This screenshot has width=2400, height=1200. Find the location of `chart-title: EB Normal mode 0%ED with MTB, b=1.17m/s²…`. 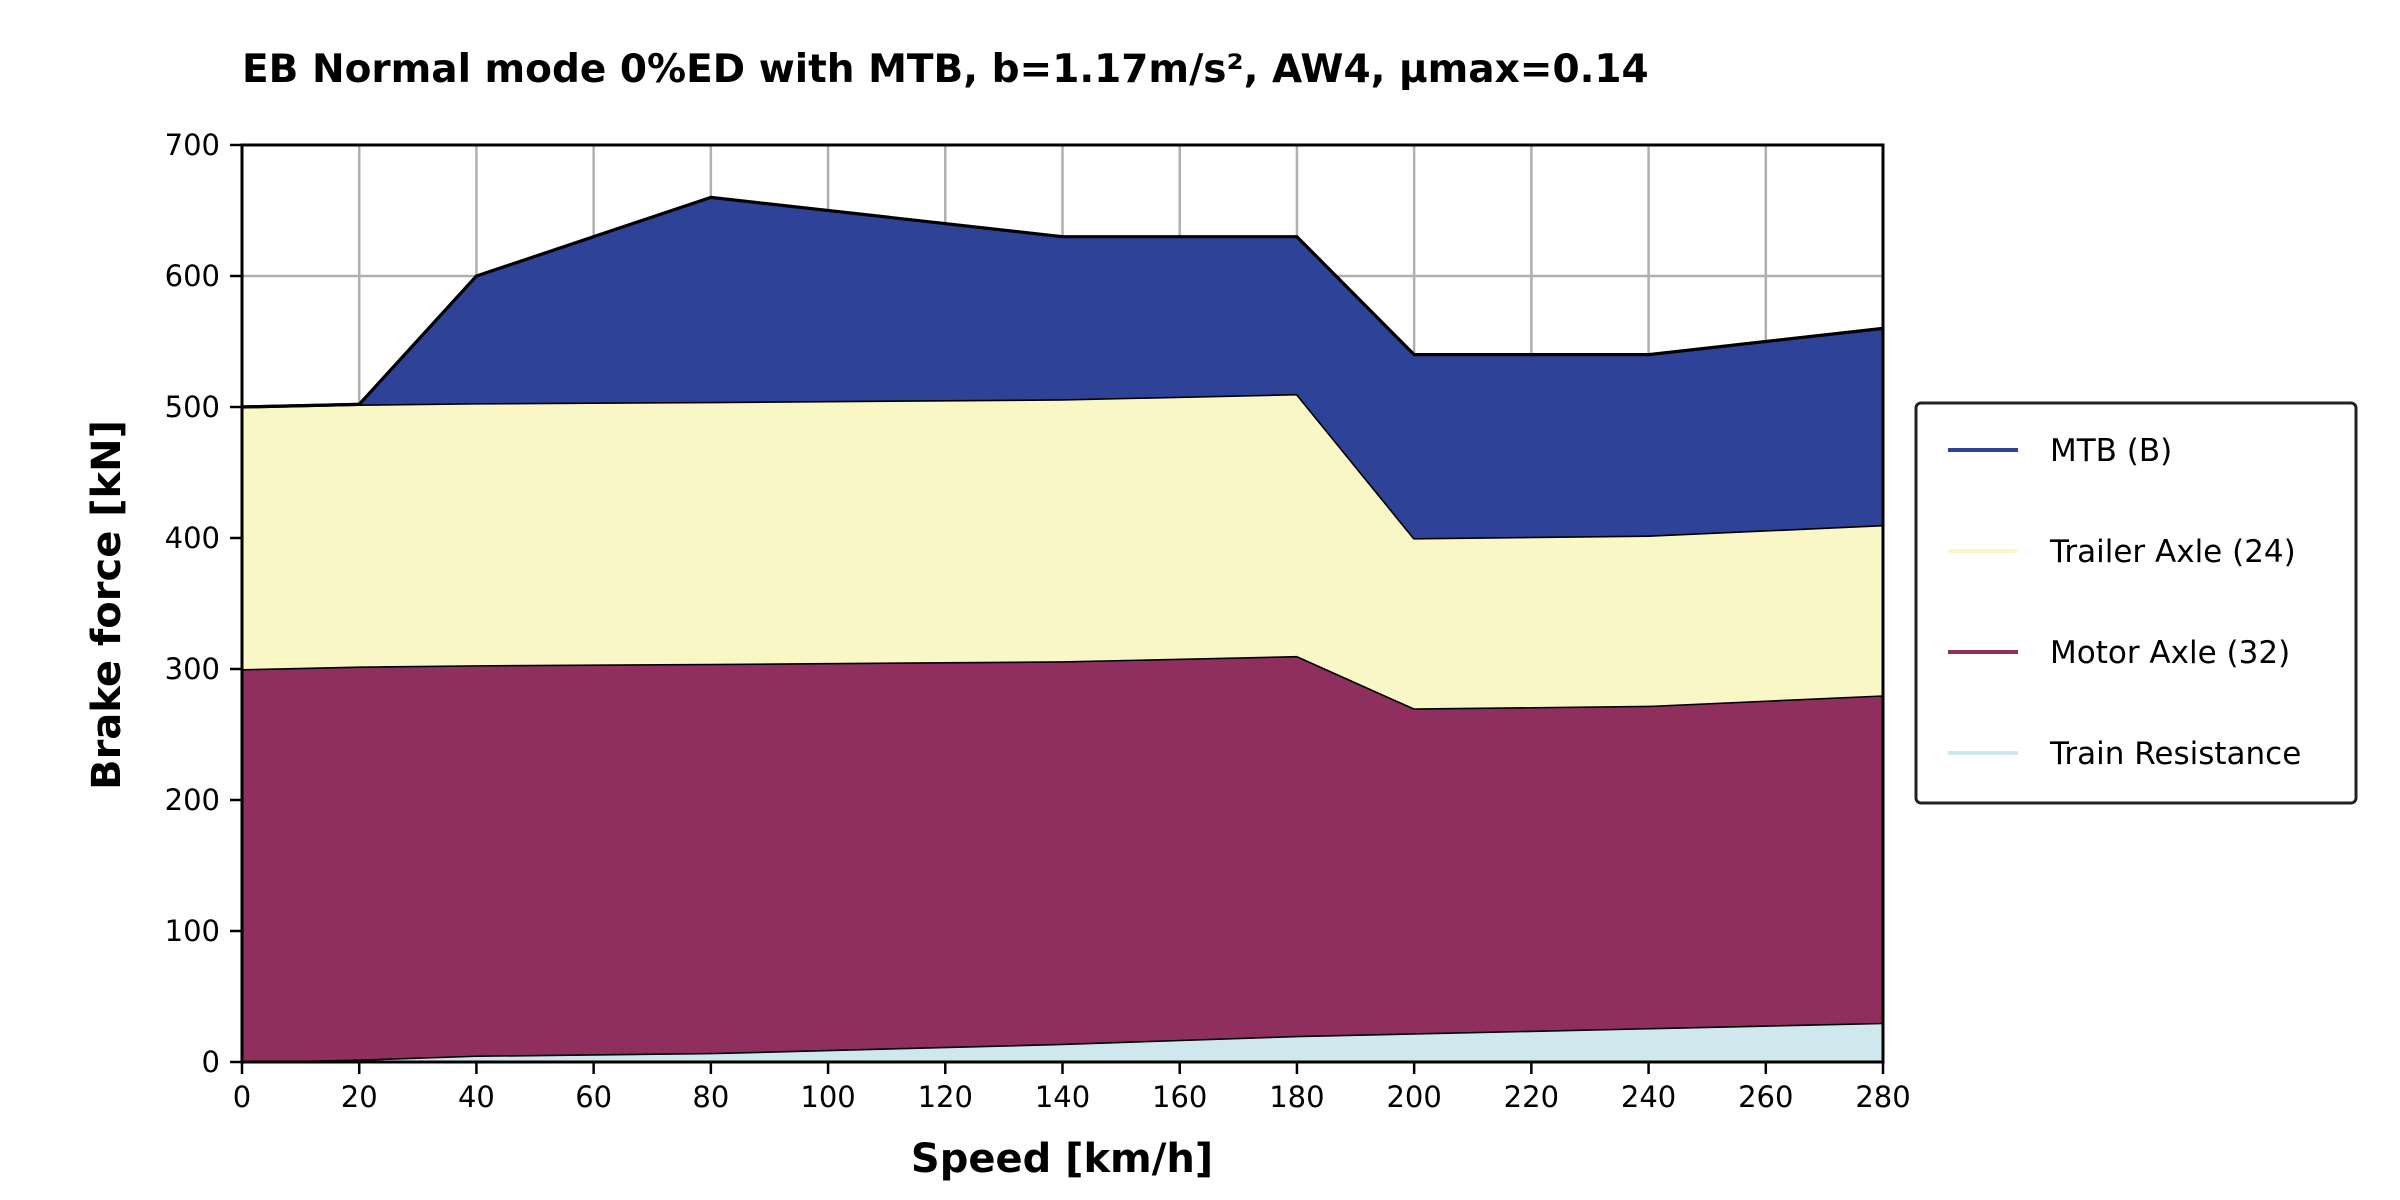

chart-title: EB Normal mode 0%ED with MTB, b=1.17m/s²… is located at coordinates (945, 69).